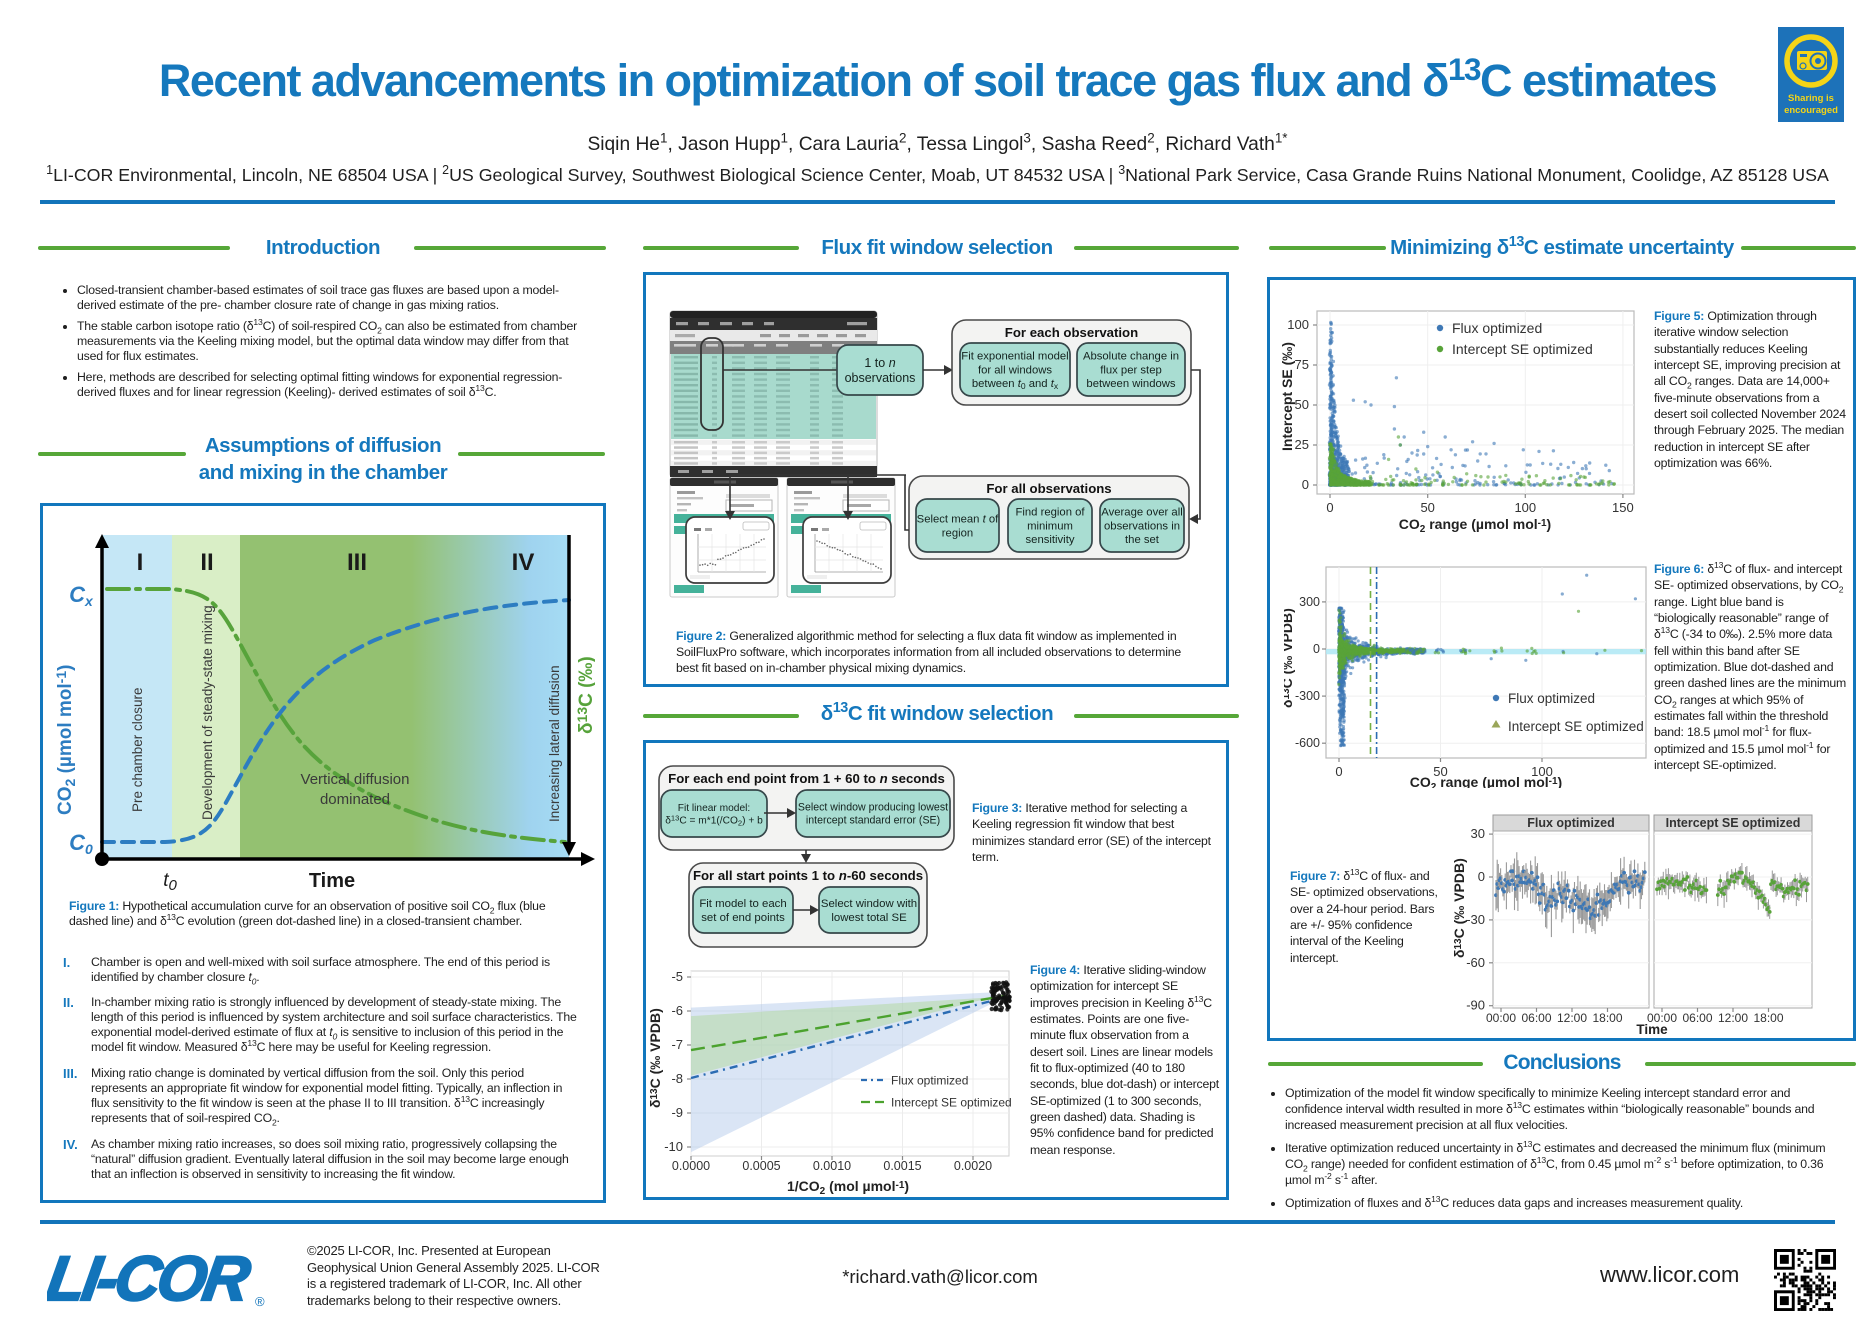  What do you see at coordinates (958, 520) in the screenshot?
I see `svg-text: Select mean t of` at bounding box center [958, 520].